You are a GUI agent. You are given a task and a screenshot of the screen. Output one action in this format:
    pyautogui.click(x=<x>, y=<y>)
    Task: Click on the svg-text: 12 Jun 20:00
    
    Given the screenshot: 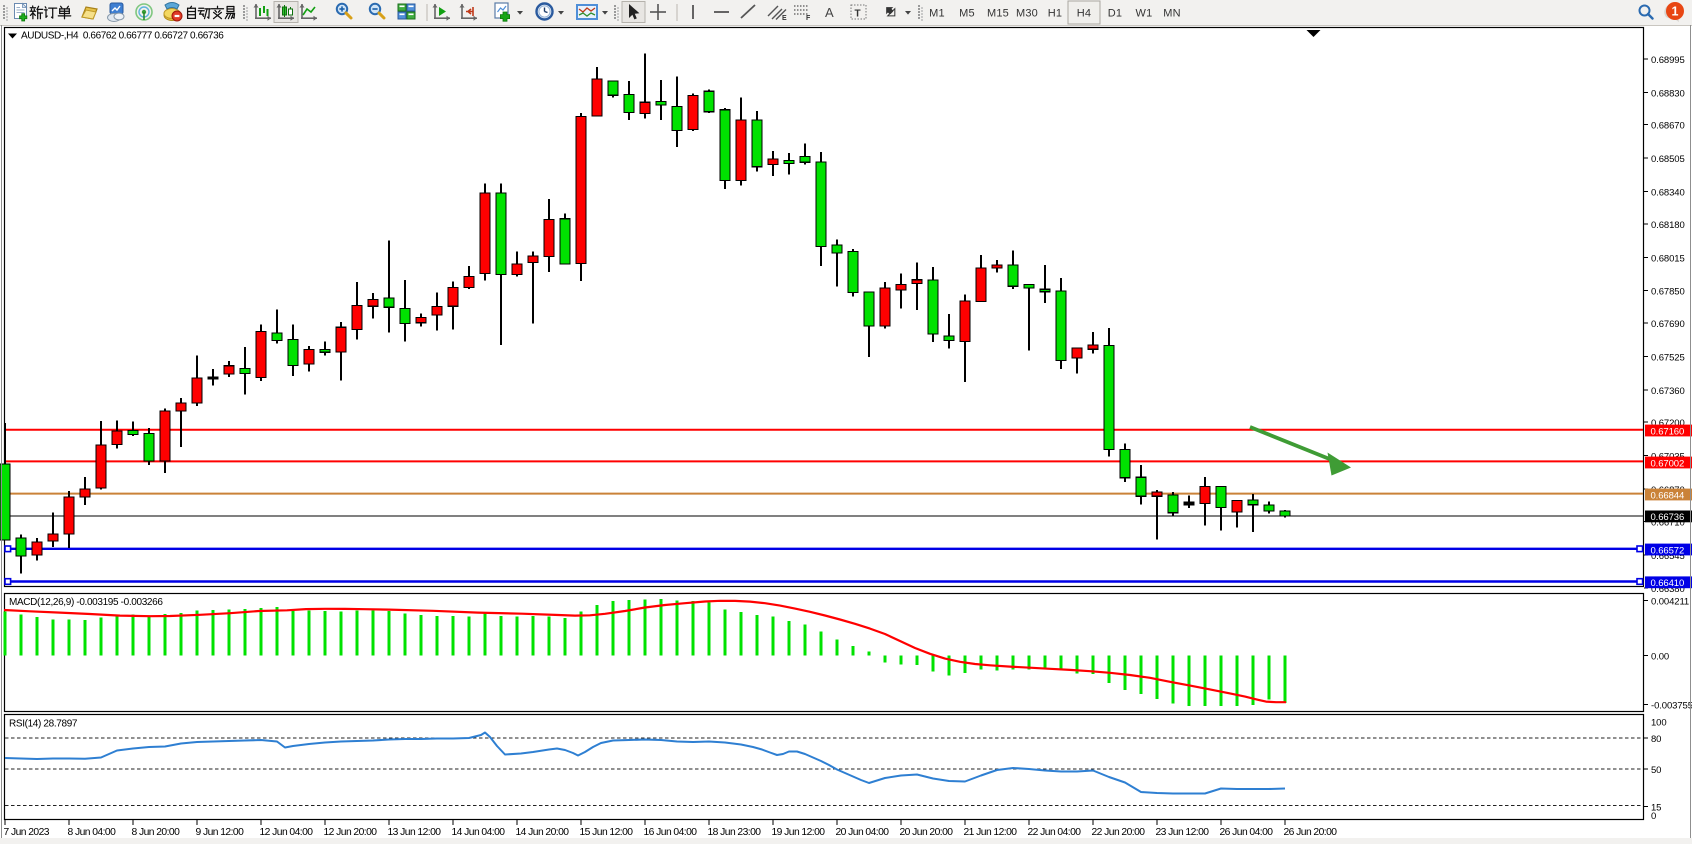 What is the action you would take?
    pyautogui.click(x=351, y=832)
    